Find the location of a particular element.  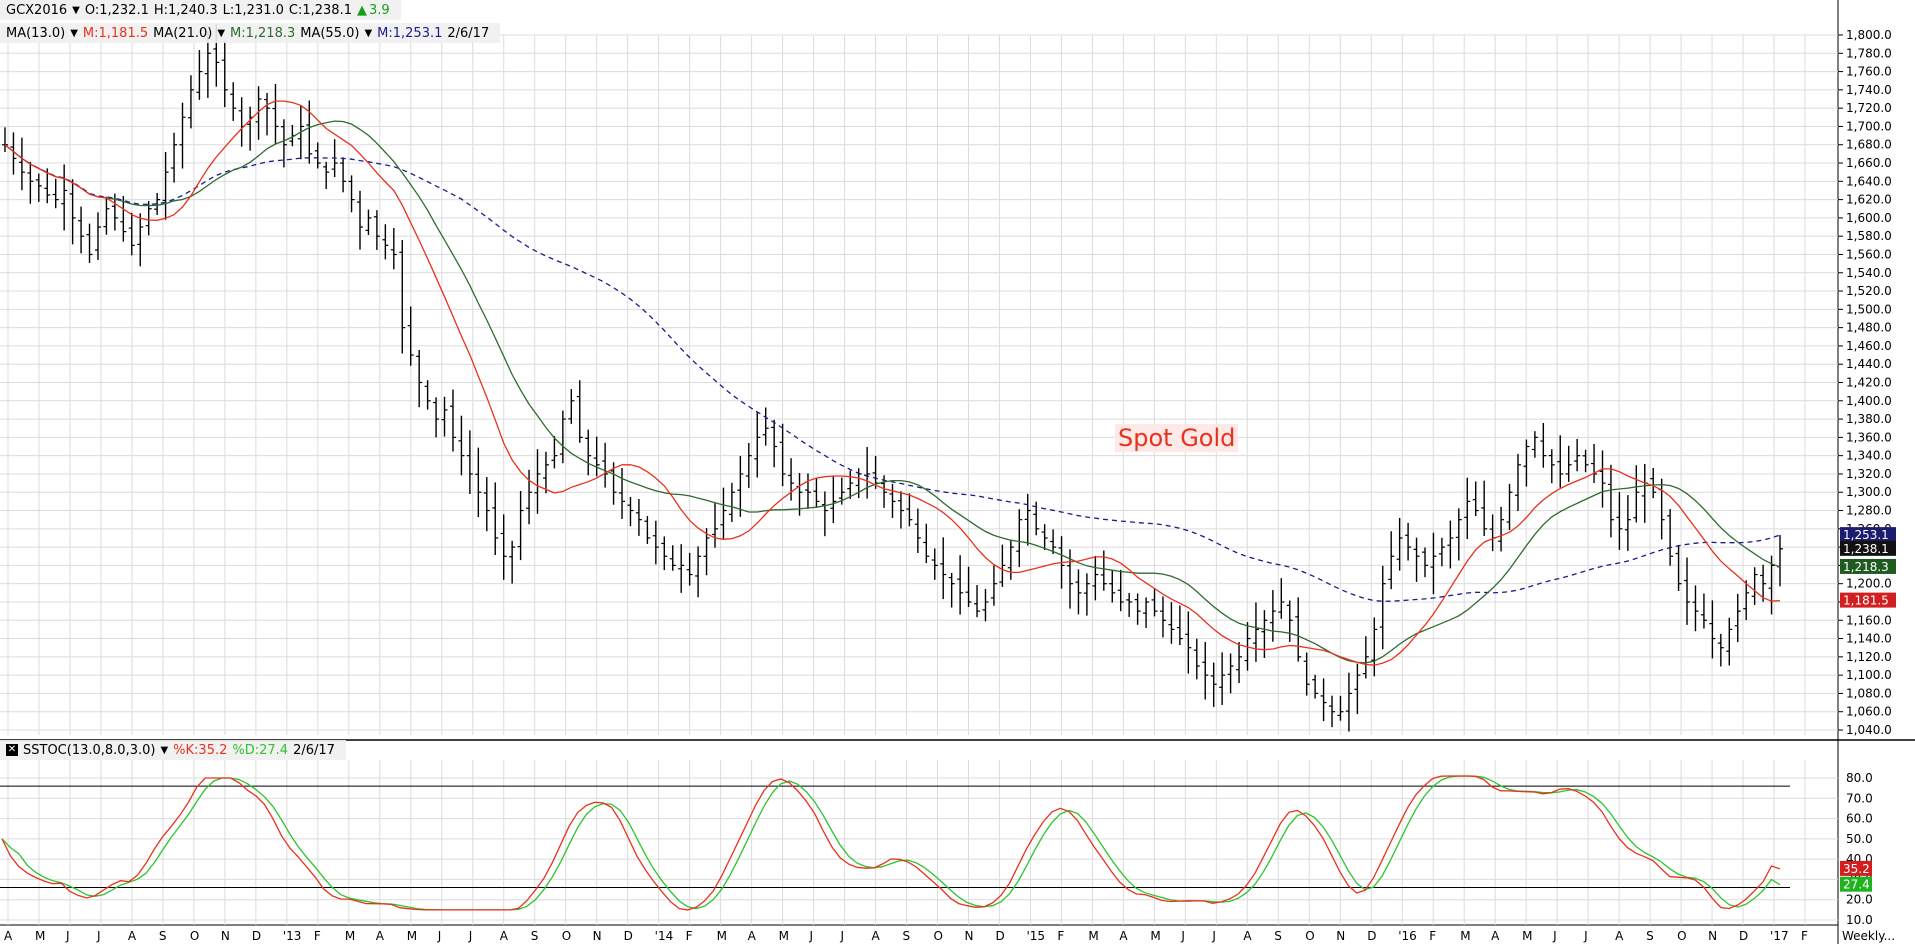

price-tick-label: 1,660.0 is located at coordinates (1869, 163).